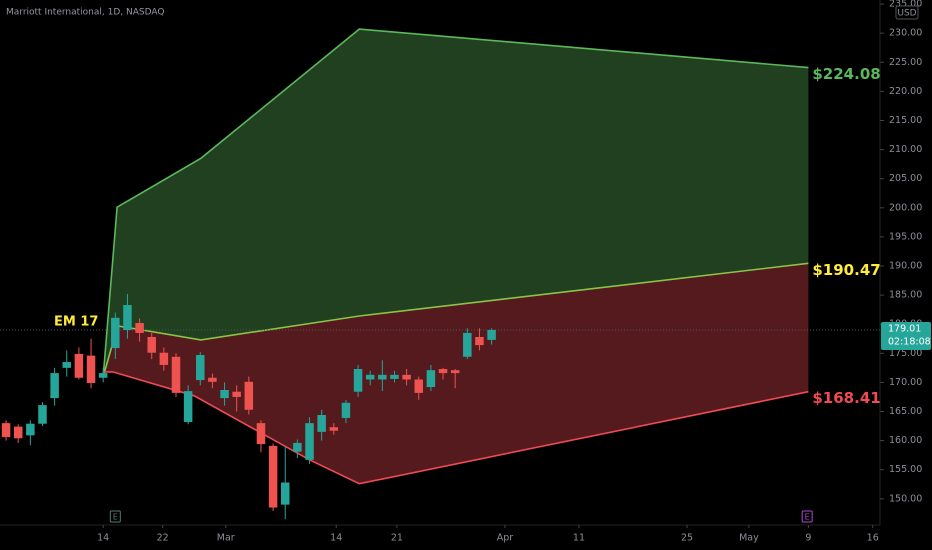  What do you see at coordinates (579, 538) in the screenshot?
I see `x-tick-label: 11` at bounding box center [579, 538].